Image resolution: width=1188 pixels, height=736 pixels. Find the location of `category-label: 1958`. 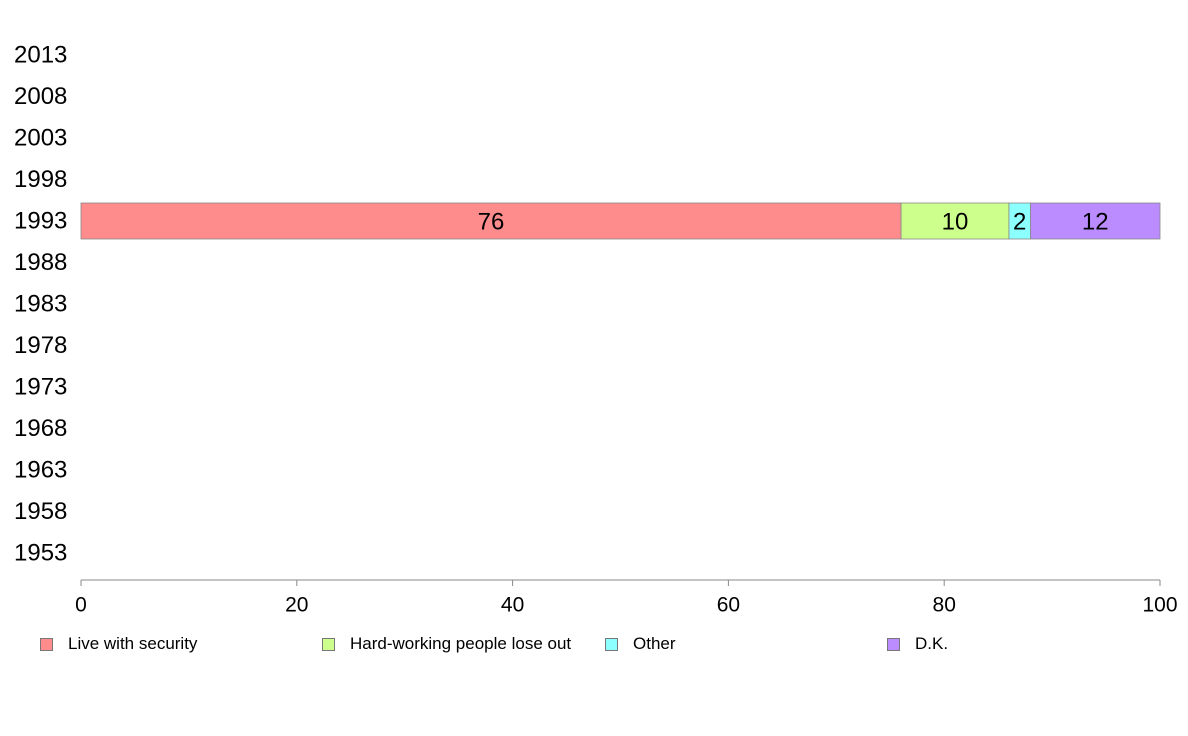

category-label: 1958 is located at coordinates (40, 511).